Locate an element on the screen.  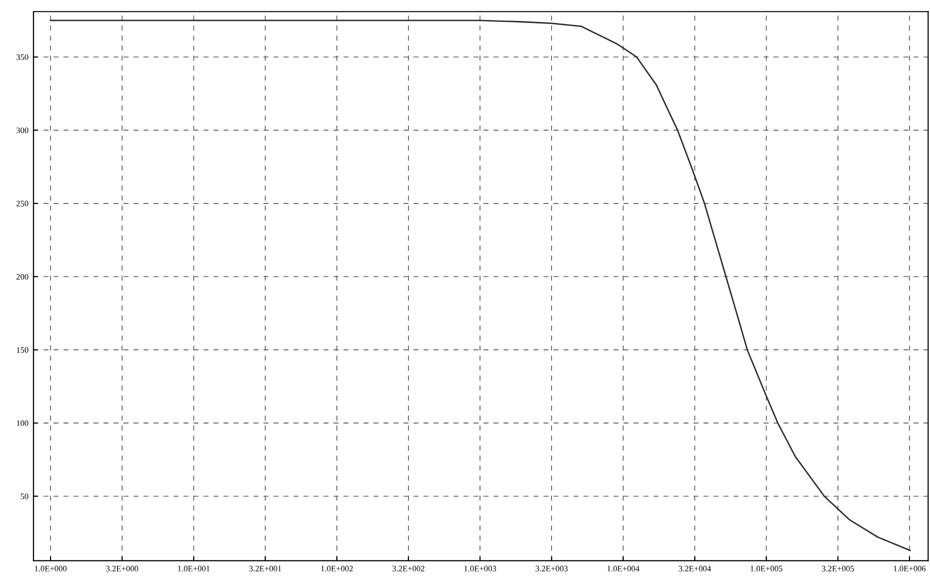
y-tick-label: 350 is located at coordinates (22, 57).